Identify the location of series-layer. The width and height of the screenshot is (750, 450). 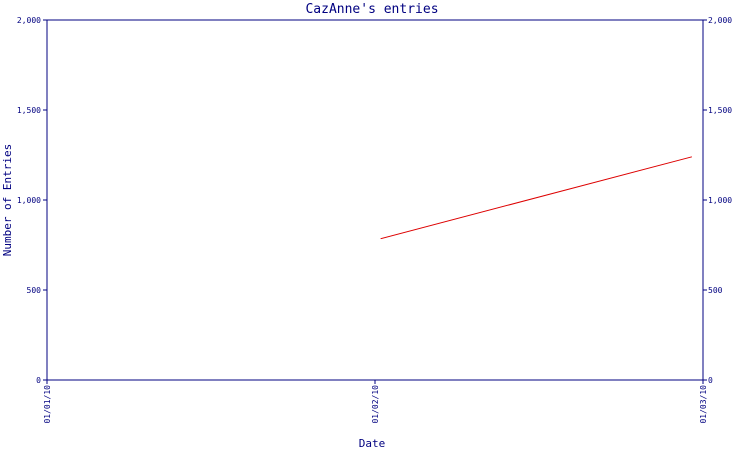
(536, 198).